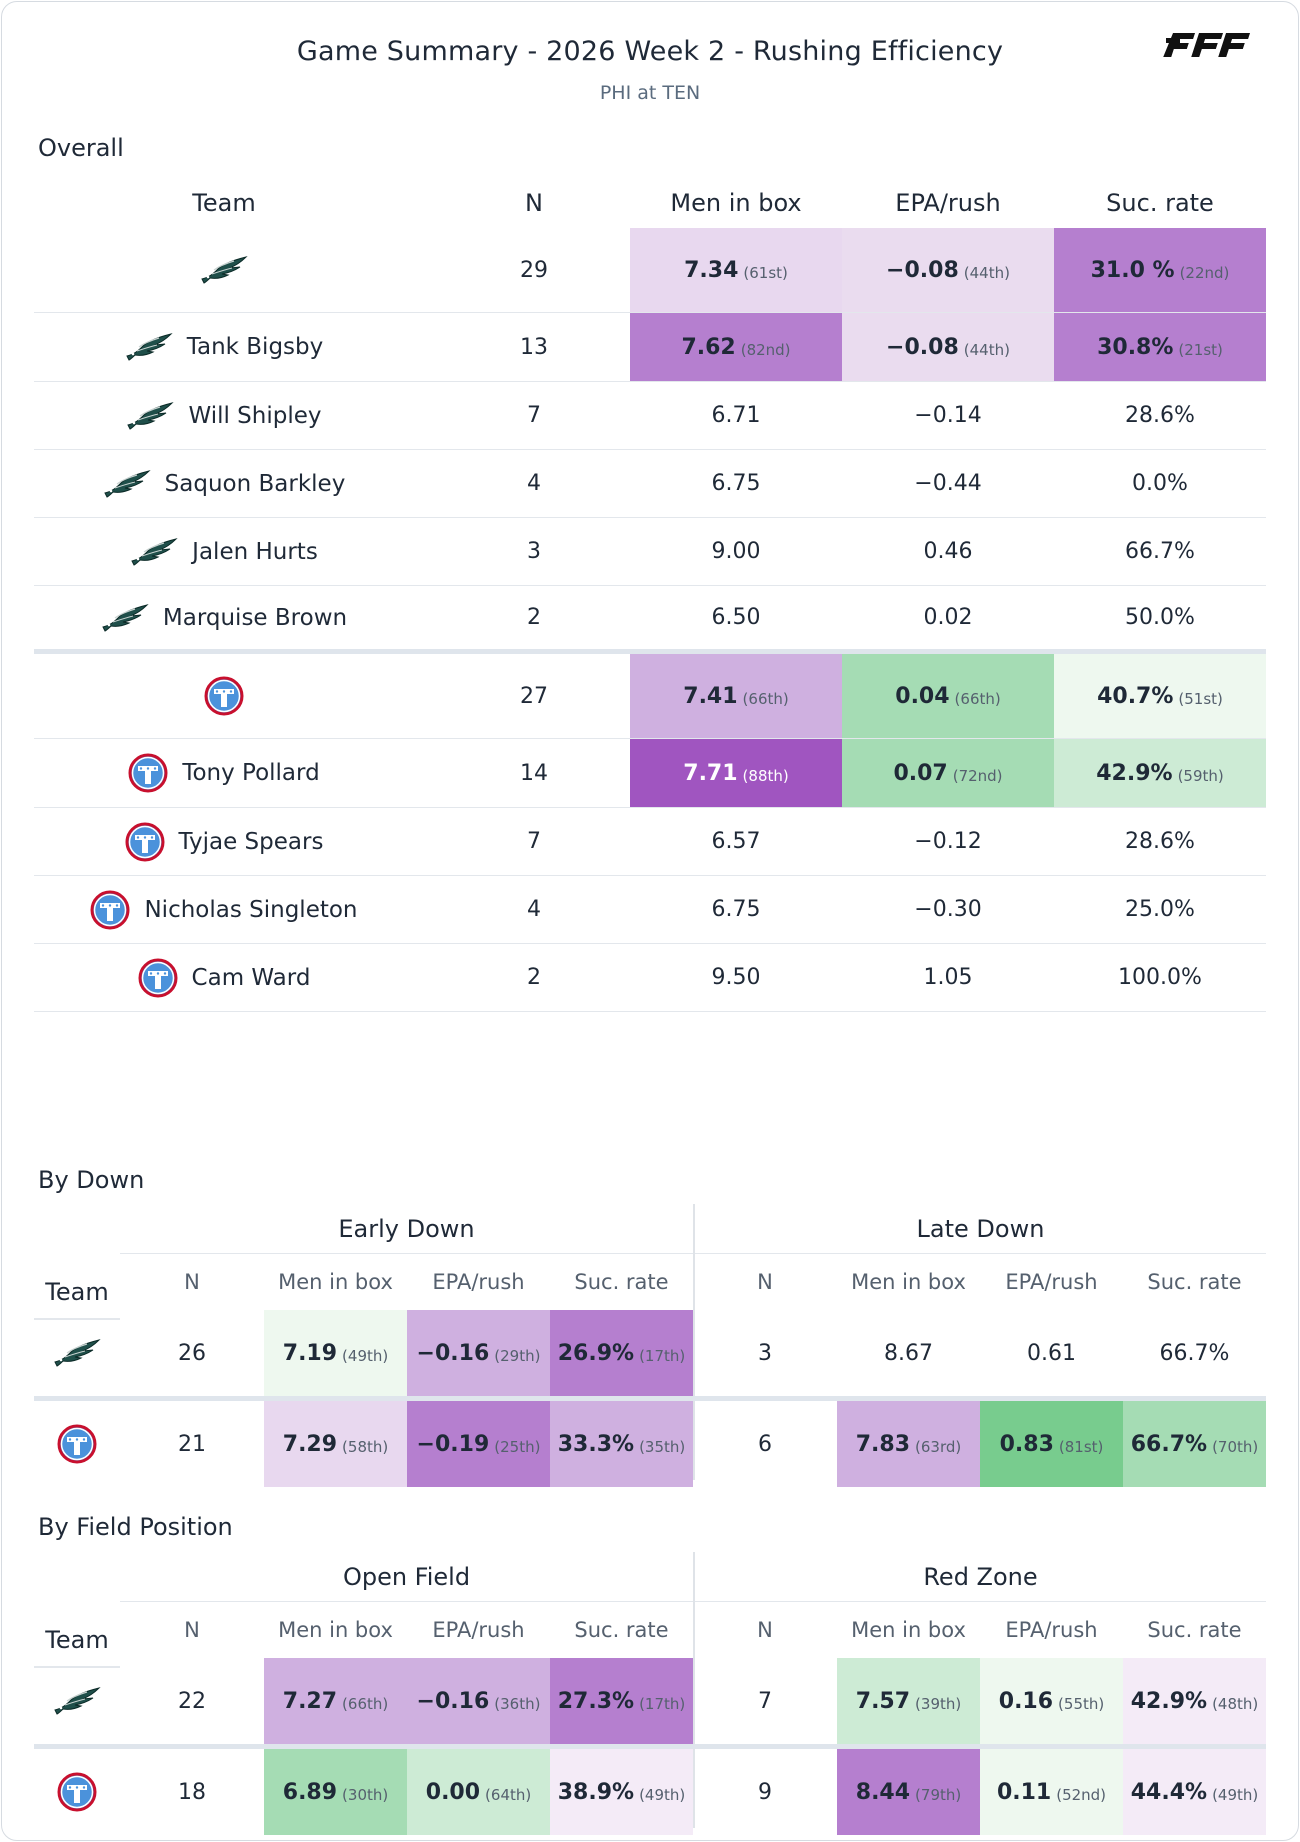 The image size is (1300, 1842). Describe the element at coordinates (255, 415) in the screenshot. I see `player-name: Will Shipley` at that location.